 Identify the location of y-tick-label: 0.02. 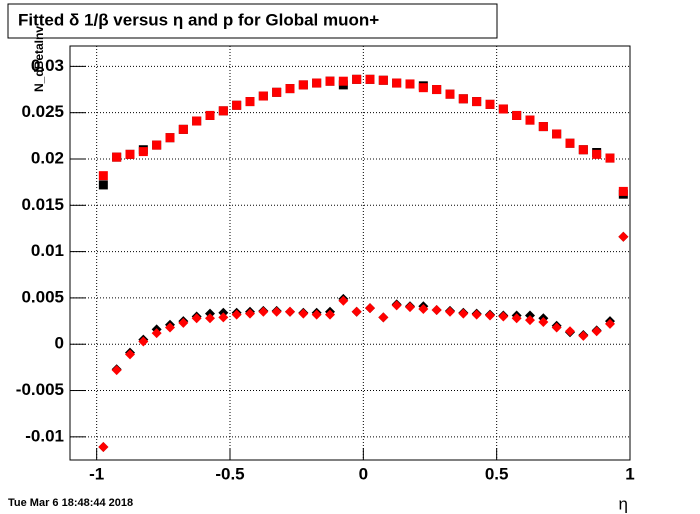
(47, 157).